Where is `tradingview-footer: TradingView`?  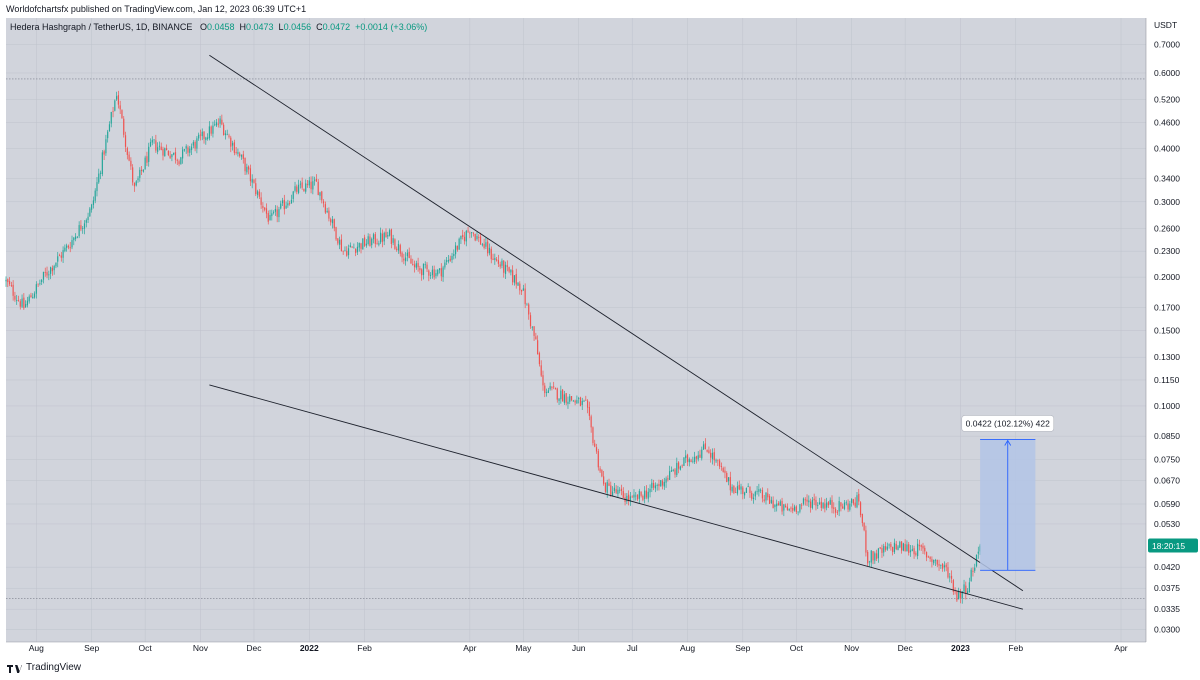
tradingview-footer: TradingView is located at coordinates (43, 667).